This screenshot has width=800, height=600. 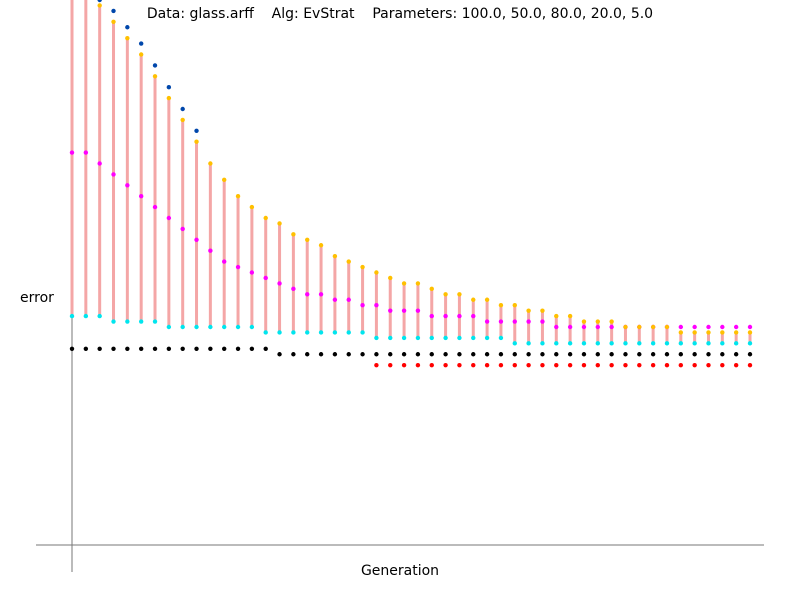 I want to click on y-axis-label: error, so click(x=37, y=298).